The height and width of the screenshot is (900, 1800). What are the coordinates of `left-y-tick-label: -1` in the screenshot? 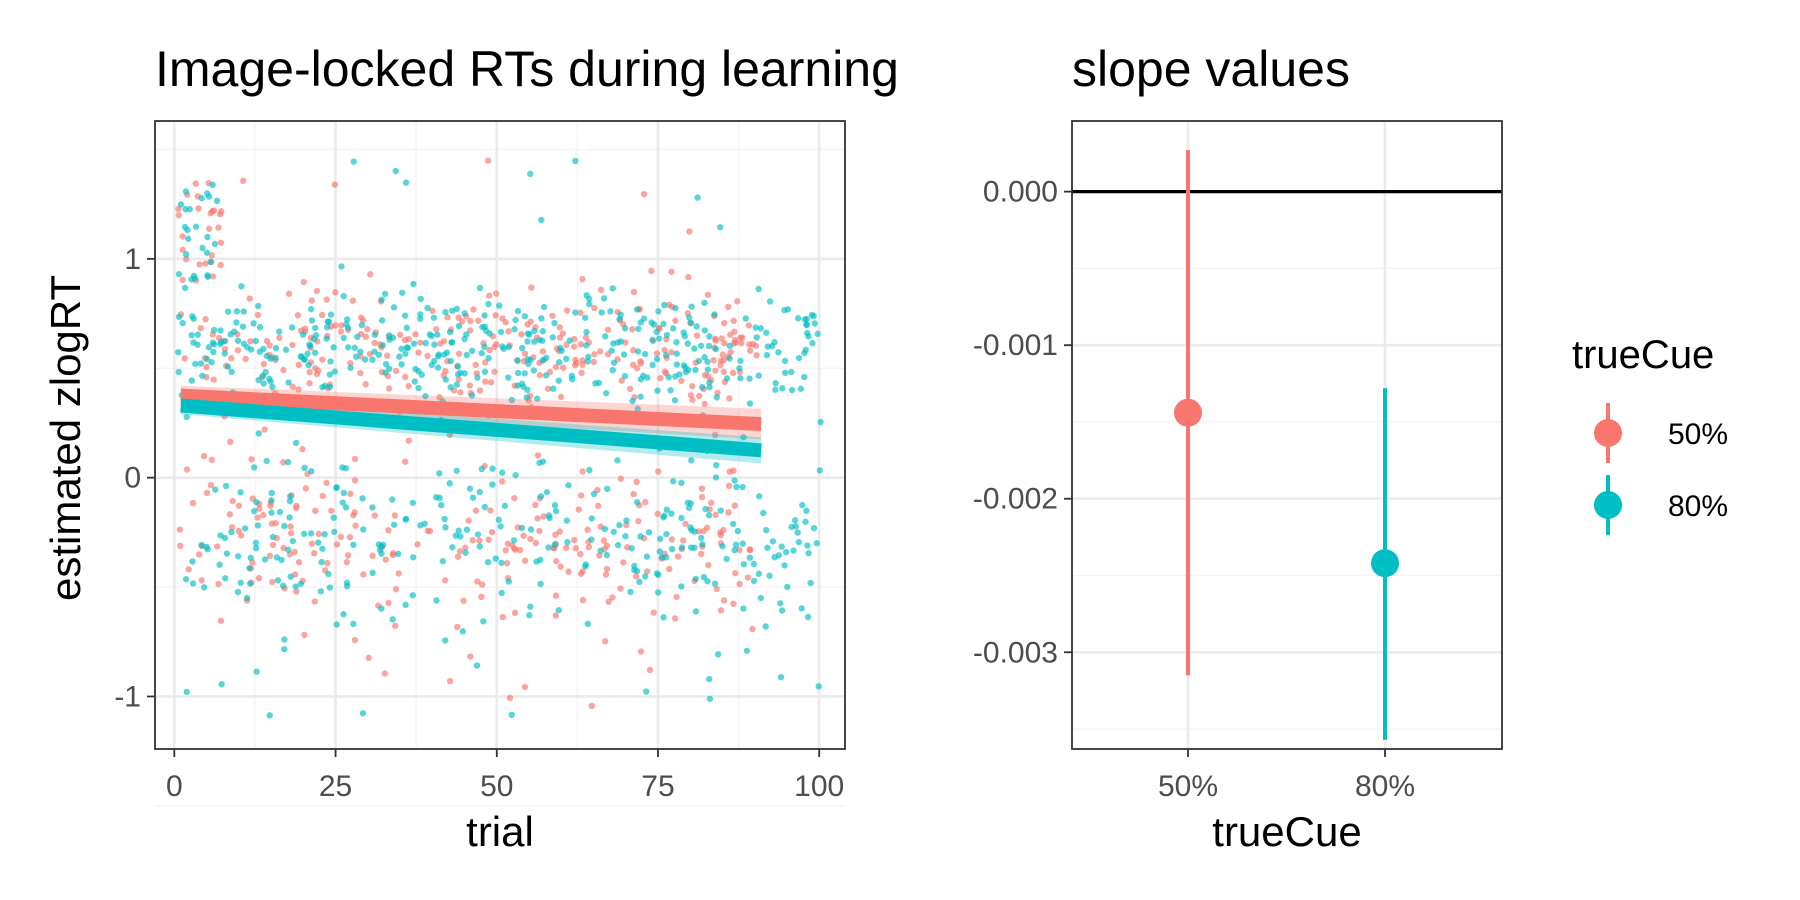 It's located at (127, 696).